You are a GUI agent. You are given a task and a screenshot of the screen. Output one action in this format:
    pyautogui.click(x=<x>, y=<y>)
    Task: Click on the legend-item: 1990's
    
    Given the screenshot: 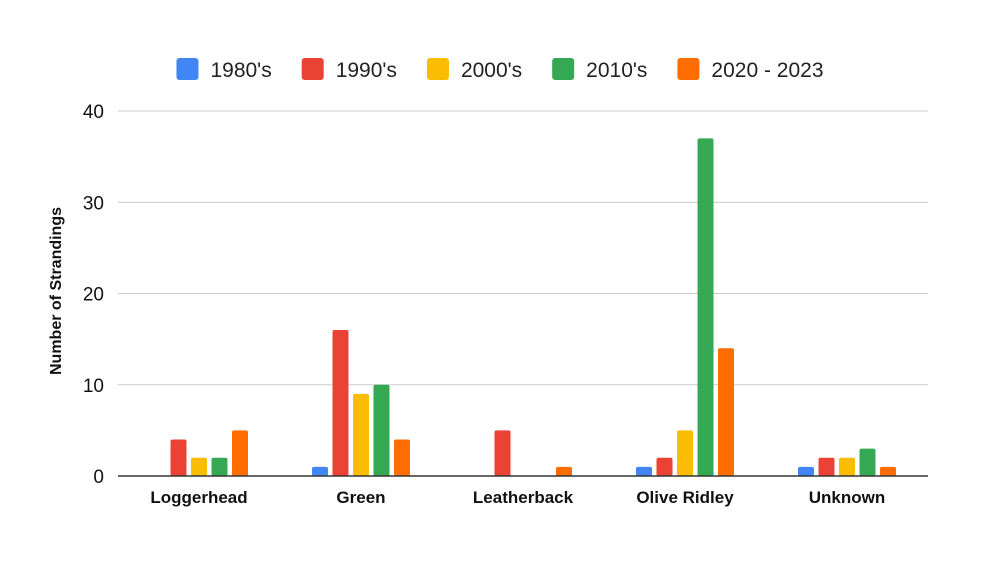 What is the action you would take?
    pyautogui.click(x=349, y=70)
    